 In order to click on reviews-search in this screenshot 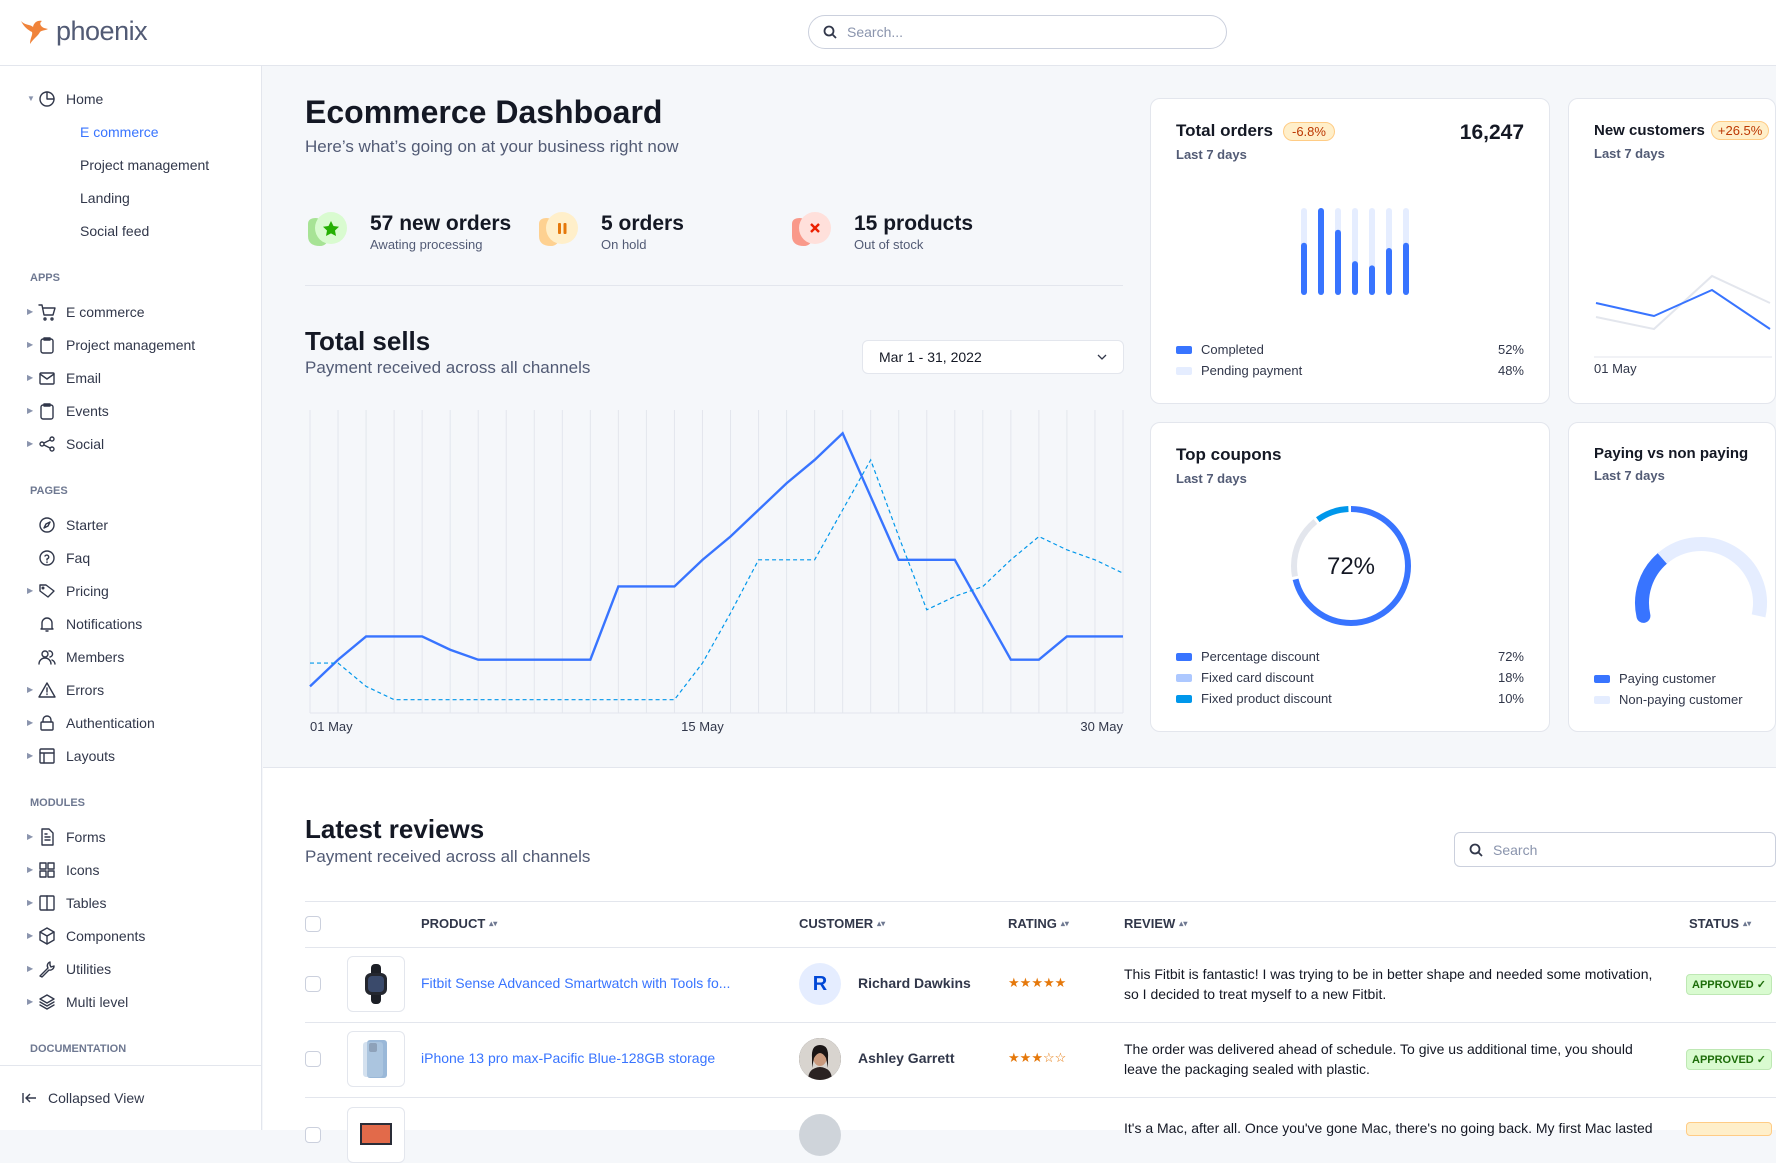, I will do `click(1615, 849)`.